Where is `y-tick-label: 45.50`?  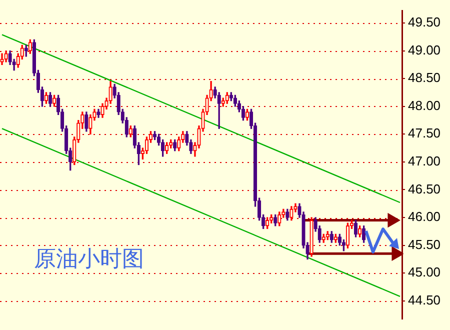 y-tick-label: 45.50 is located at coordinates (424, 244).